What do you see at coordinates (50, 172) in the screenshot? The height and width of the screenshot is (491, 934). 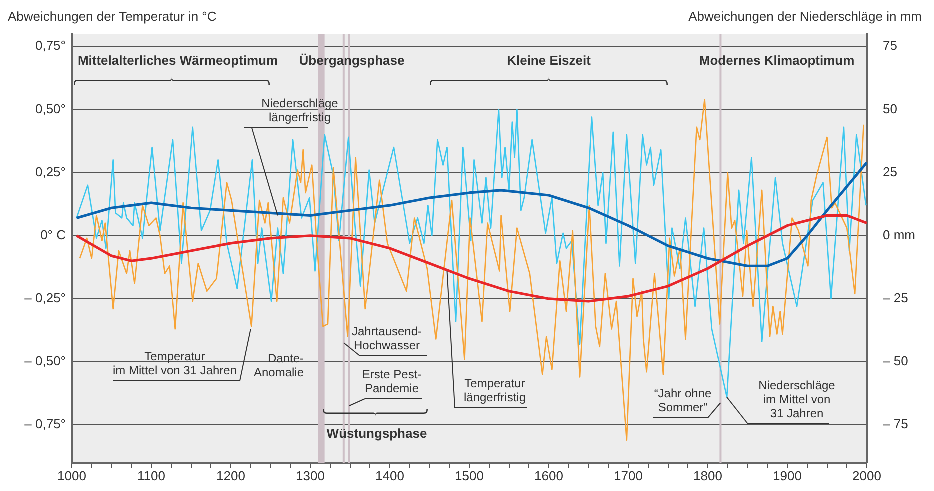 I see `y-tick-label: 0,25°` at bounding box center [50, 172].